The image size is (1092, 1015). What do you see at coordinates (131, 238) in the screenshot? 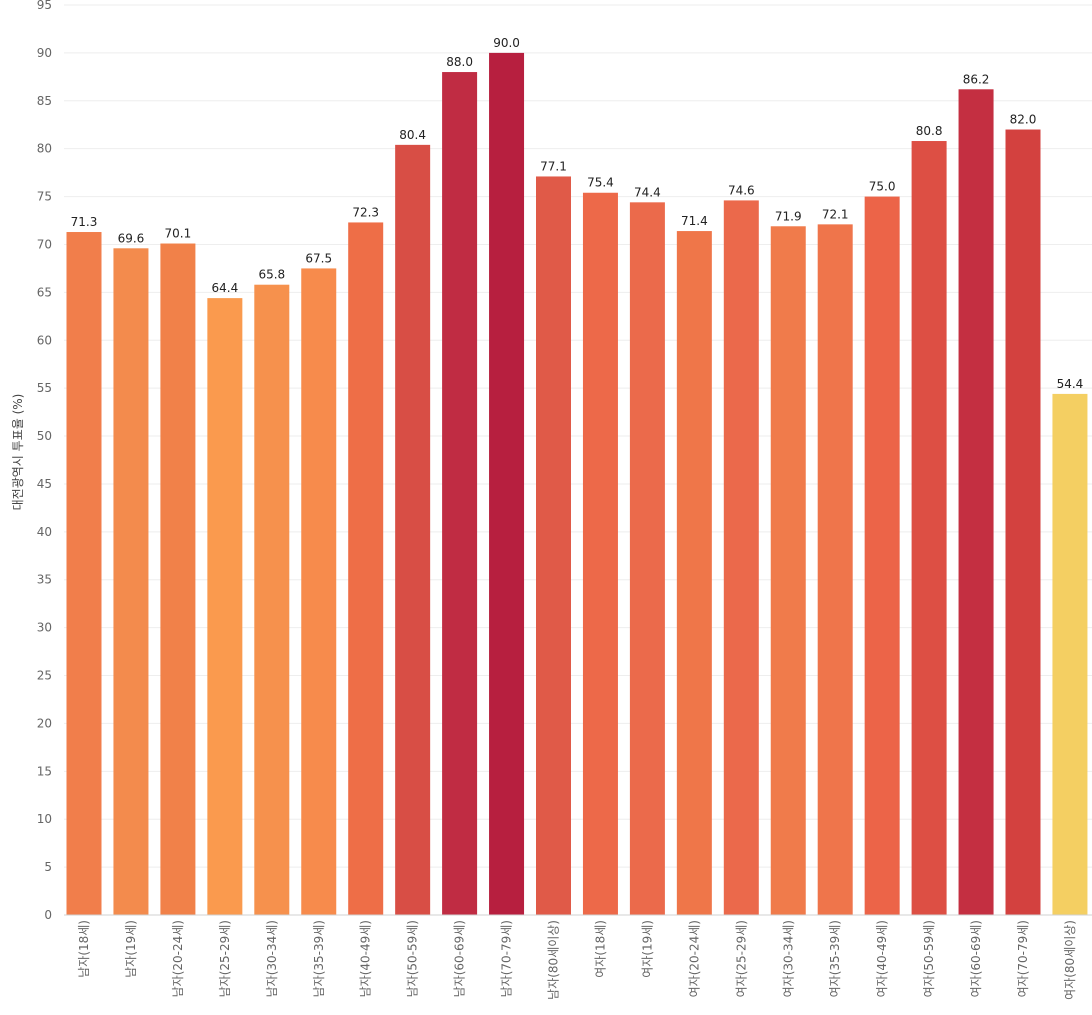
I see `data-label: 69.6` at bounding box center [131, 238].